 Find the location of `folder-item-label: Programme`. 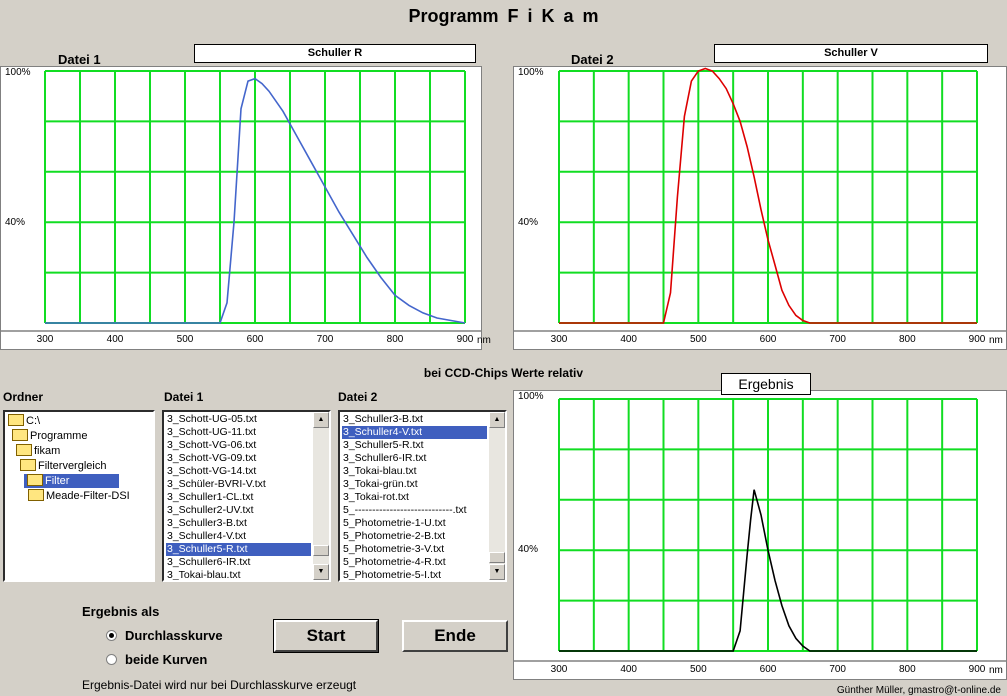

folder-item-label: Programme is located at coordinates (59, 436).